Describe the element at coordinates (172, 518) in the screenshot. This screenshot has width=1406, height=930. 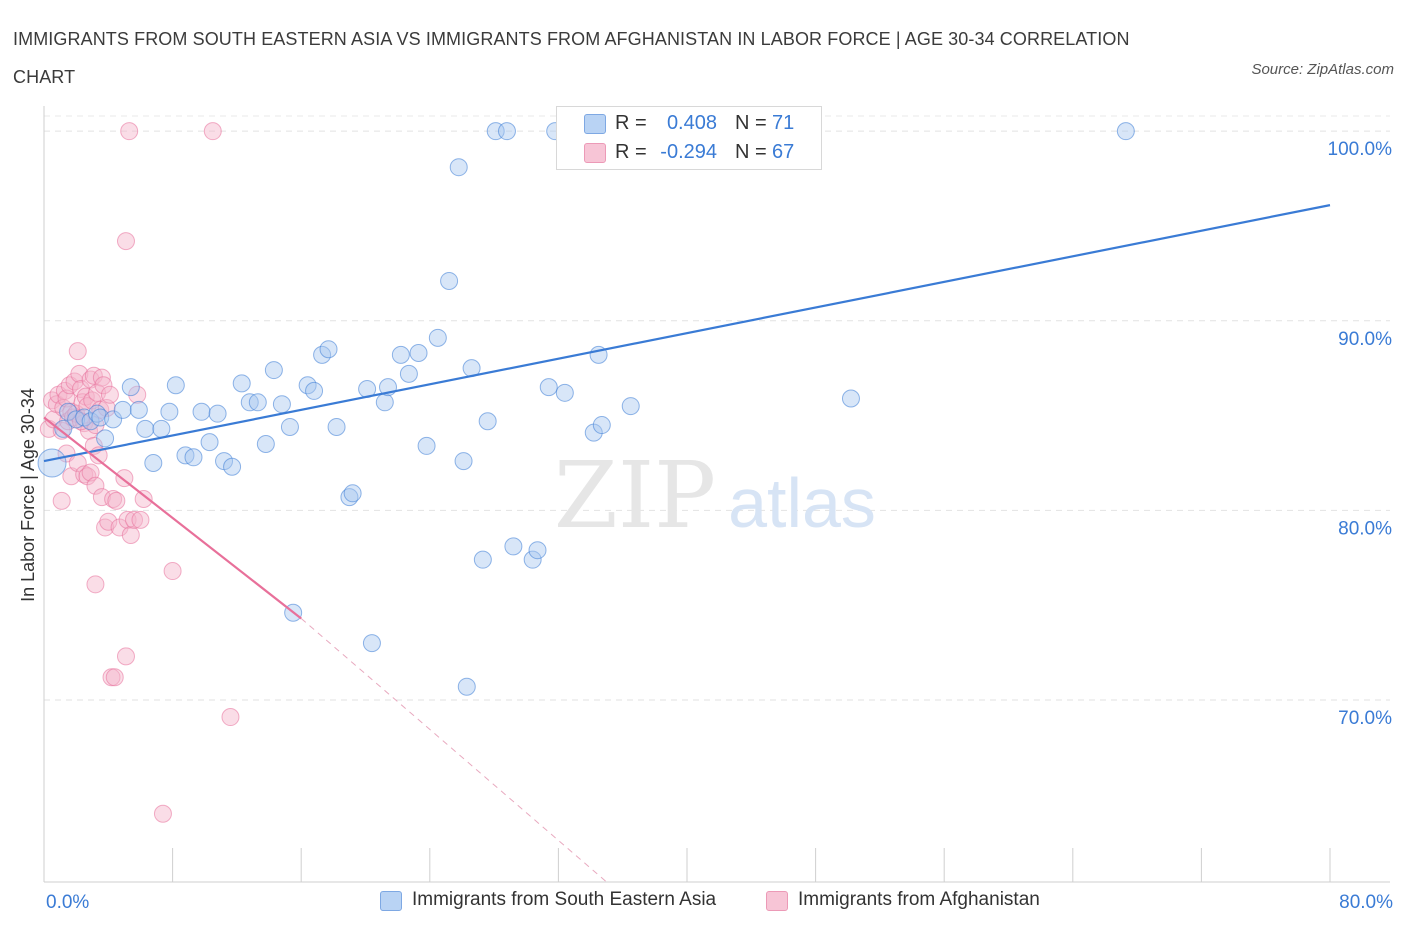
I see `trendline-afghanistan` at that location.